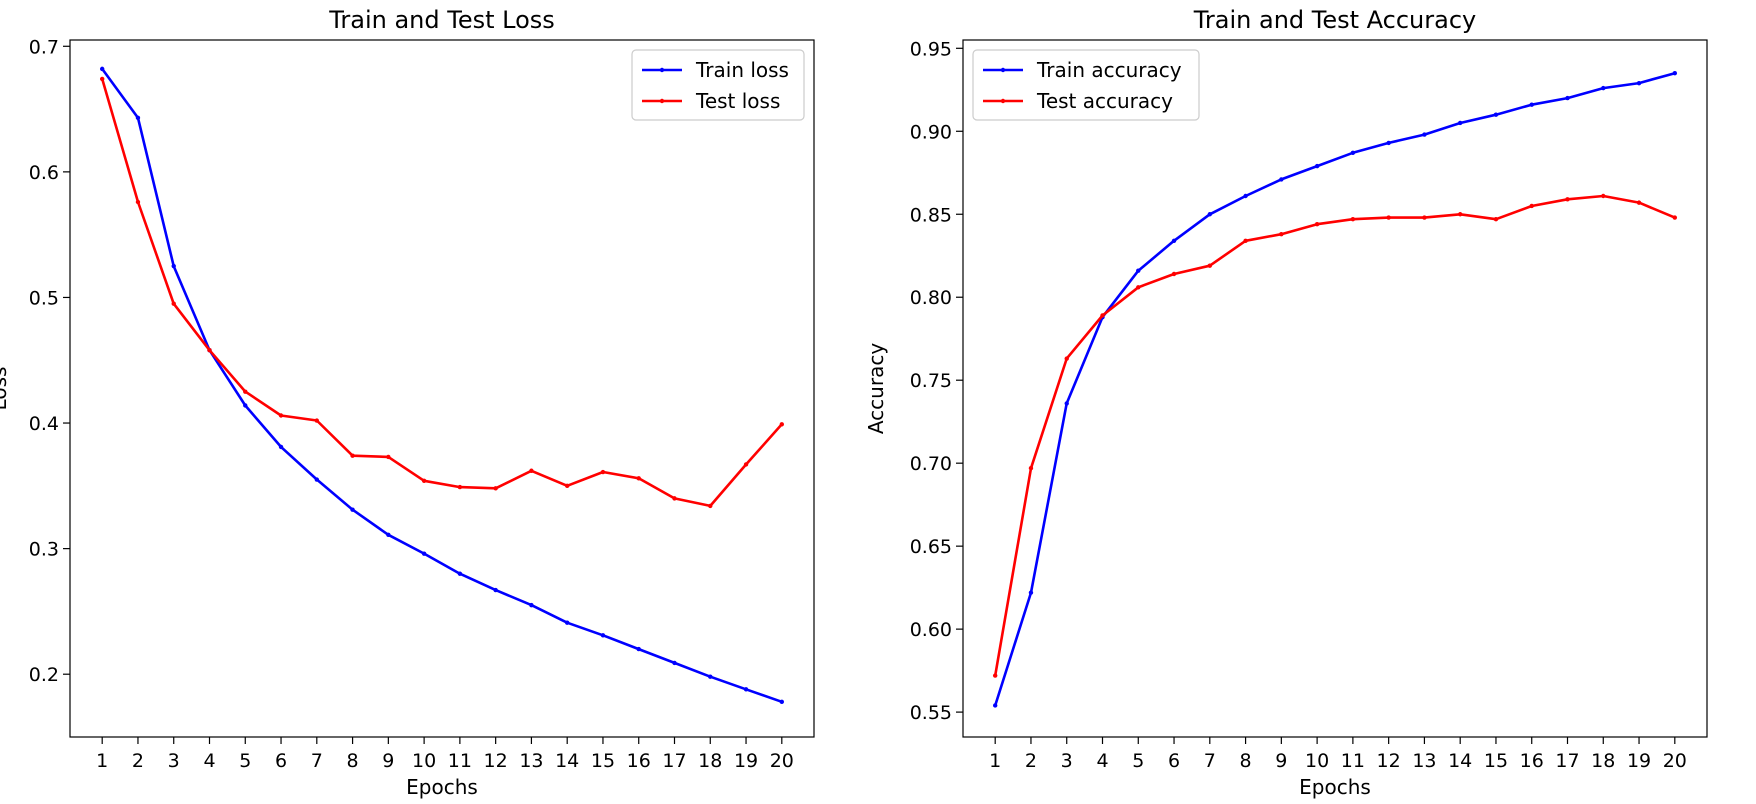  Describe the element at coordinates (876, 388) in the screenshot. I see `y-axis-label: Accuracy` at that location.